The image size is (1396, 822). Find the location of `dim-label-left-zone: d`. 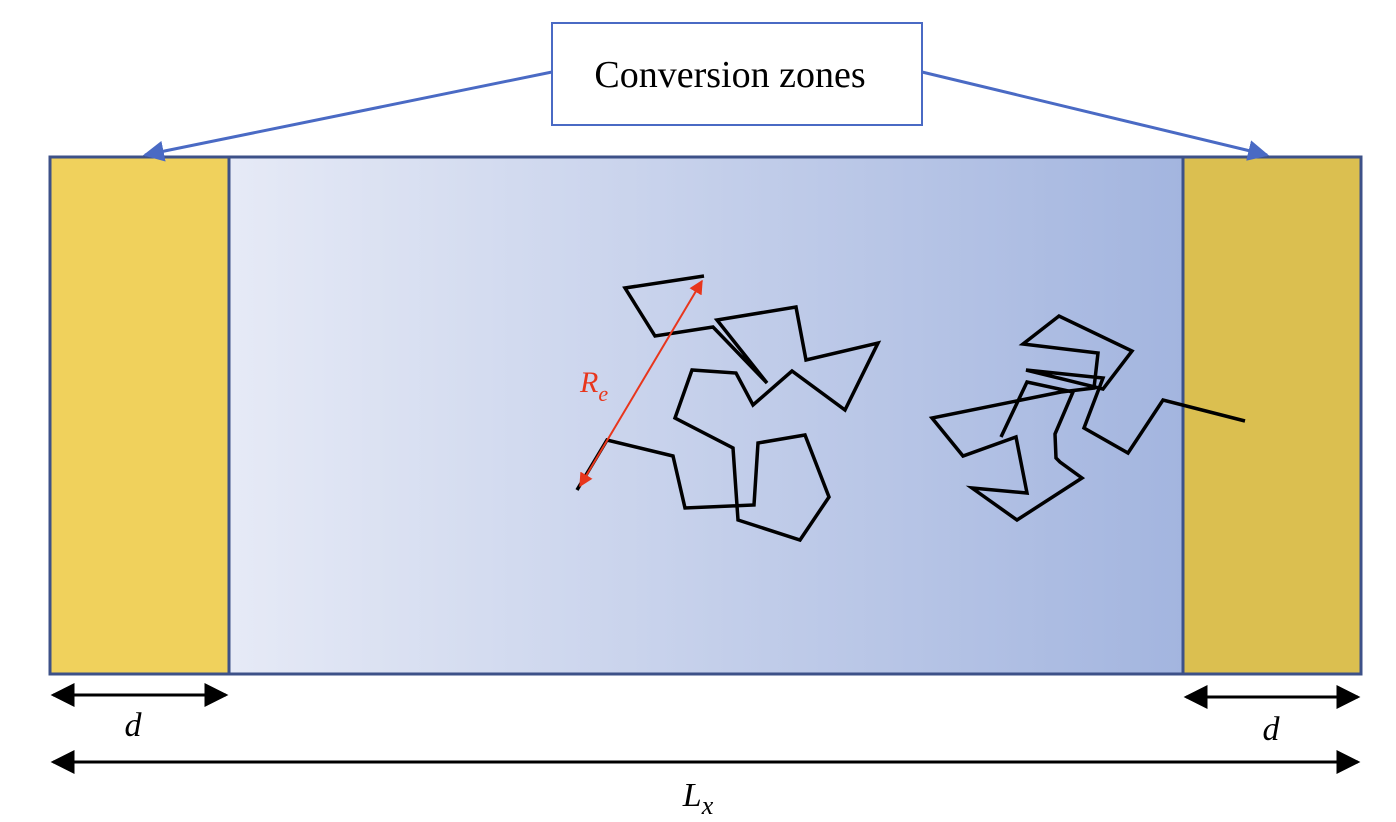

dim-label-left-zone: d is located at coordinates (134, 725).